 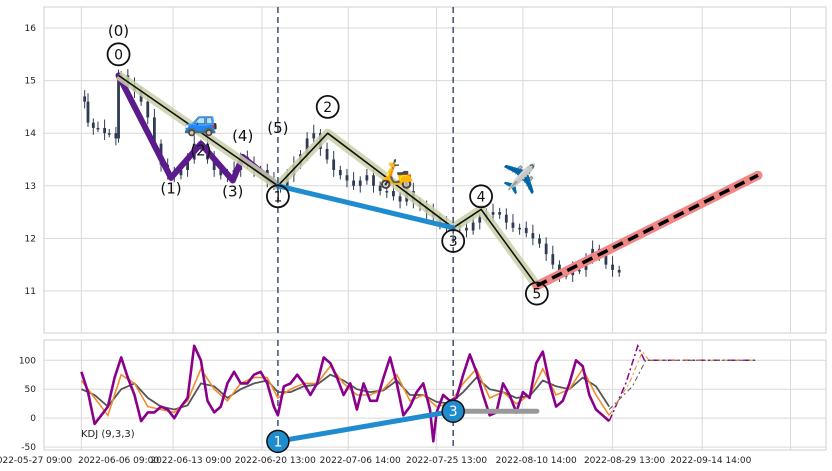 What do you see at coordinates (36, 461) in the screenshot?
I see `x-tick-label-0: 2022-05-27 09:00` at bounding box center [36, 461].